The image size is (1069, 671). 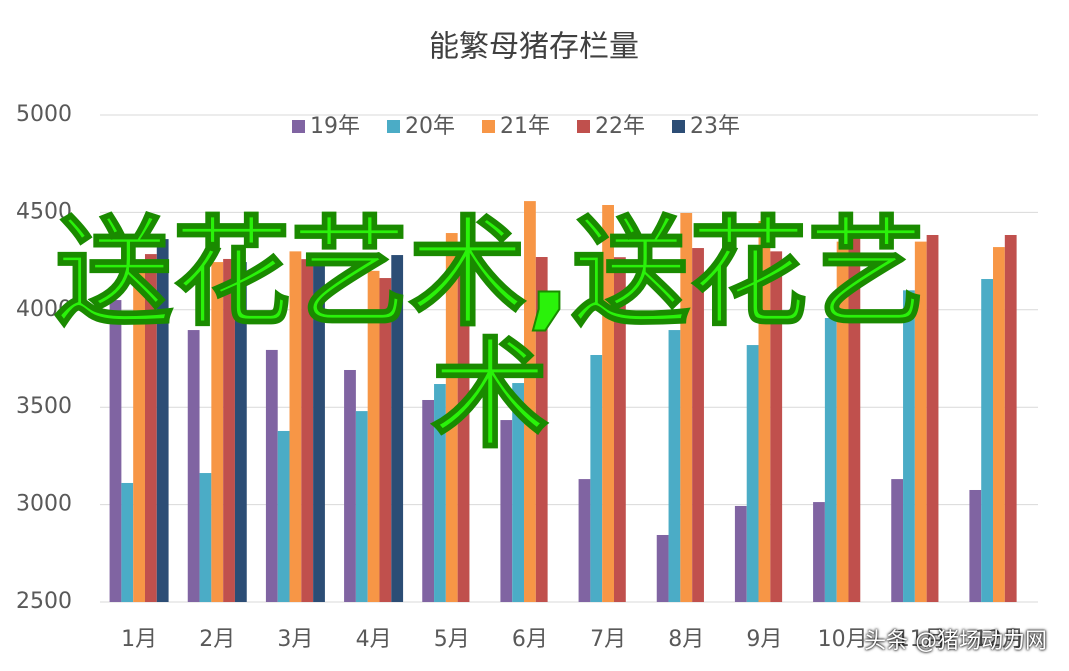 I want to click on x-tick-label: 9月, so click(x=764, y=639).